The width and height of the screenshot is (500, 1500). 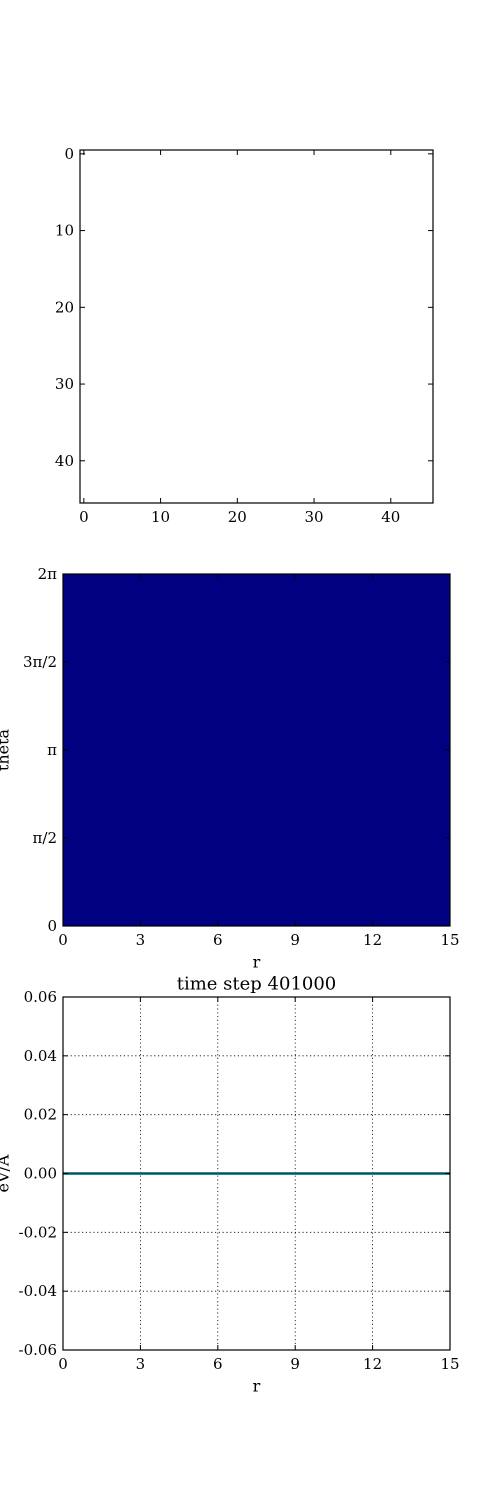 What do you see at coordinates (40, 1174) in the screenshot?
I see `y-tick-label: 0.00` at bounding box center [40, 1174].